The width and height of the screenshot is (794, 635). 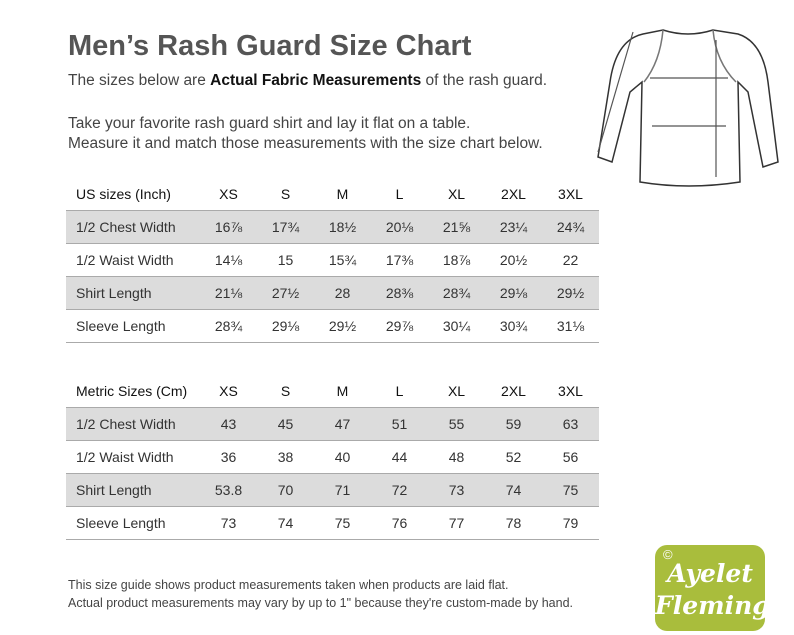 I want to click on table-row: Shirt Length 53.8 70 71 72 73 74 75, so click(x=332, y=490).